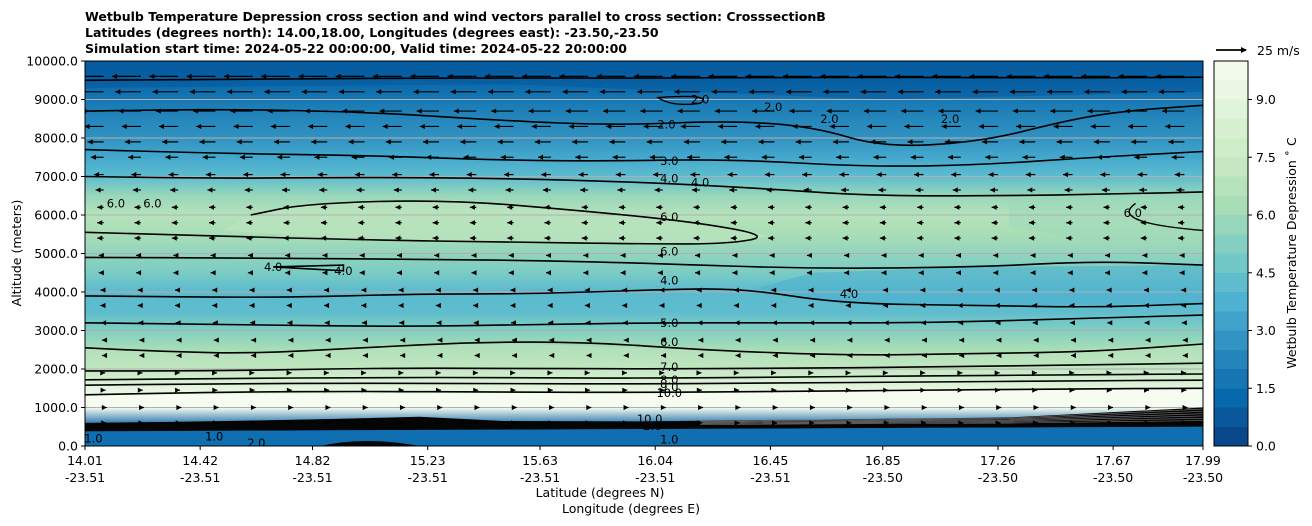 The width and height of the screenshot is (1312, 526). I want to click on contour-label: 4.0, so click(849, 294).